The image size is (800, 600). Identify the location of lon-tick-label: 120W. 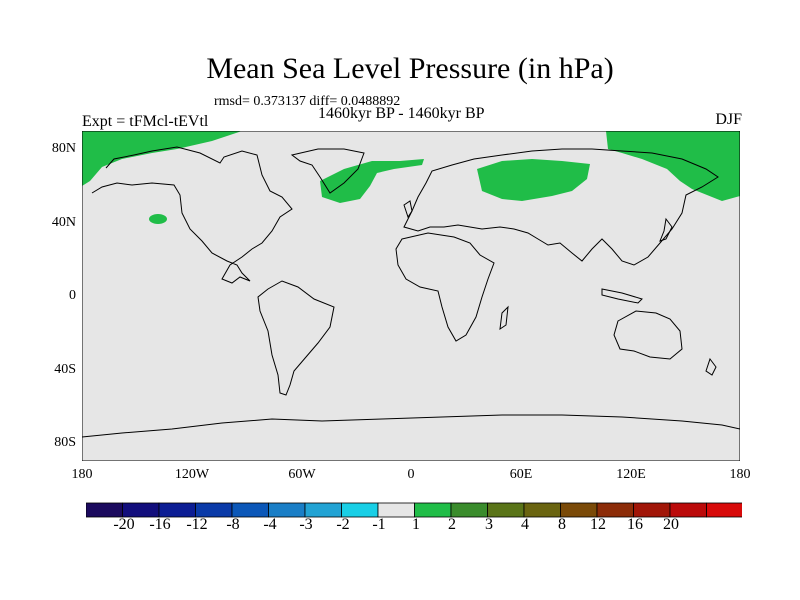
(192, 474).